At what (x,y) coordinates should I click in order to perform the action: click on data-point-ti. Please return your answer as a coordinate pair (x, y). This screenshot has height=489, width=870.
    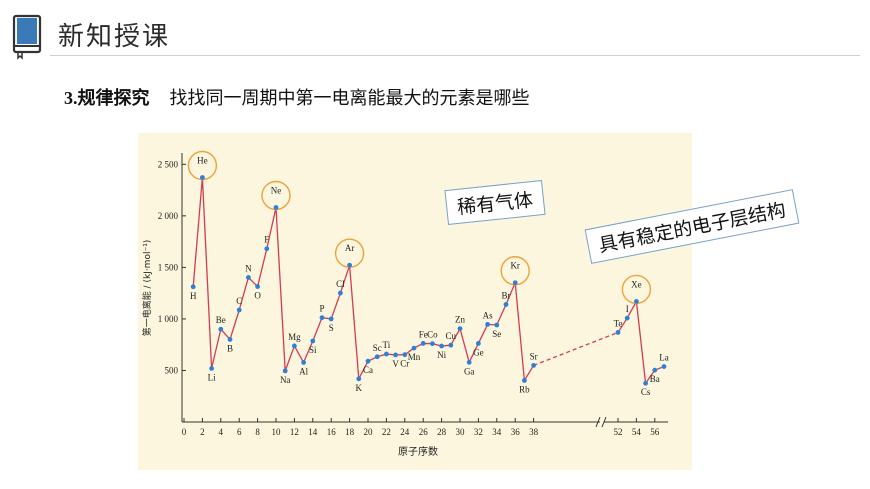
    Looking at the image, I should click on (386, 354).